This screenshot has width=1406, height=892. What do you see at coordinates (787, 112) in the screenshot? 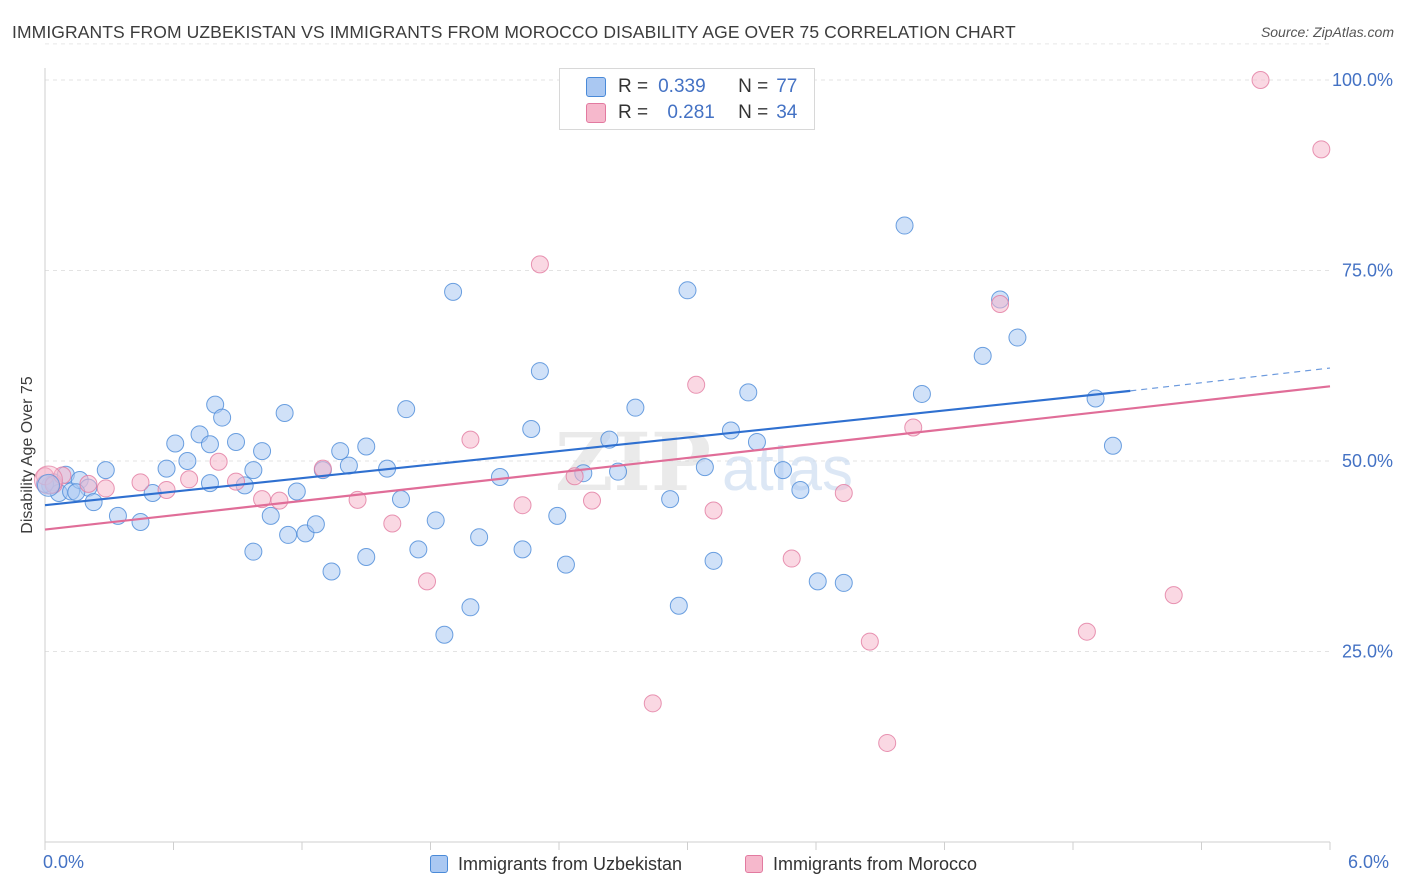
I see `n-value: 34` at bounding box center [787, 112].